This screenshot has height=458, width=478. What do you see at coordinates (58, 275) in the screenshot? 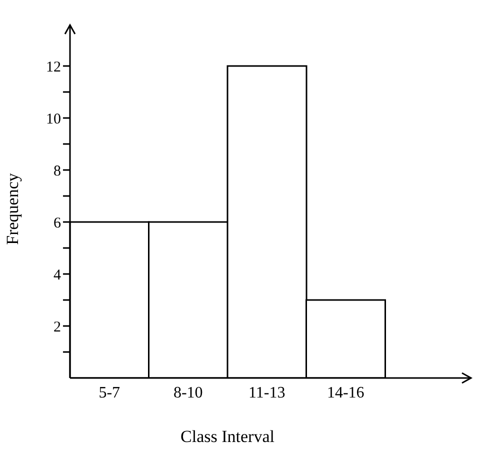
I see `y-tick-label: 4` at bounding box center [58, 275].